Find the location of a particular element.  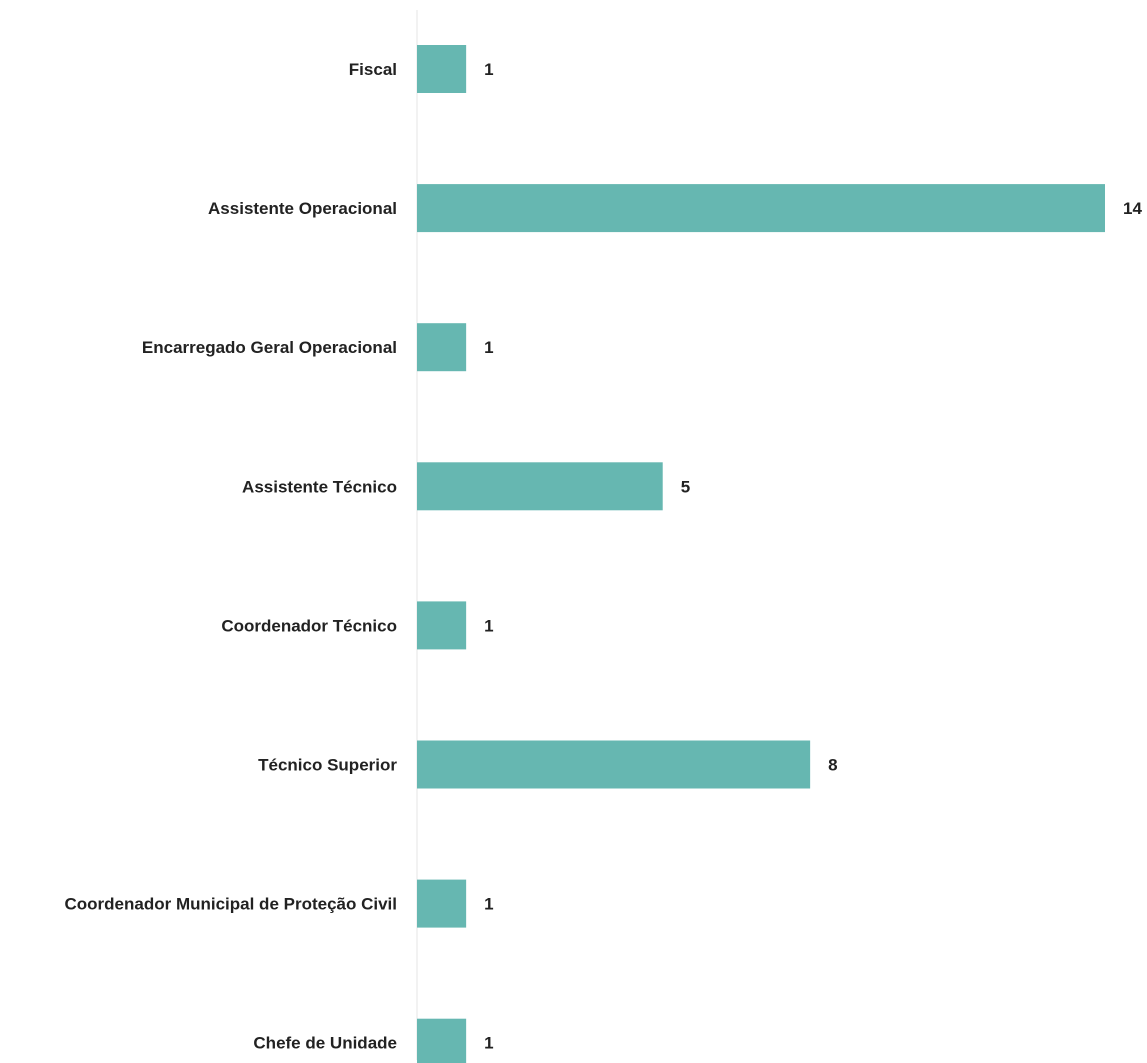

category-label: Assistente Operacional is located at coordinates (302, 208).